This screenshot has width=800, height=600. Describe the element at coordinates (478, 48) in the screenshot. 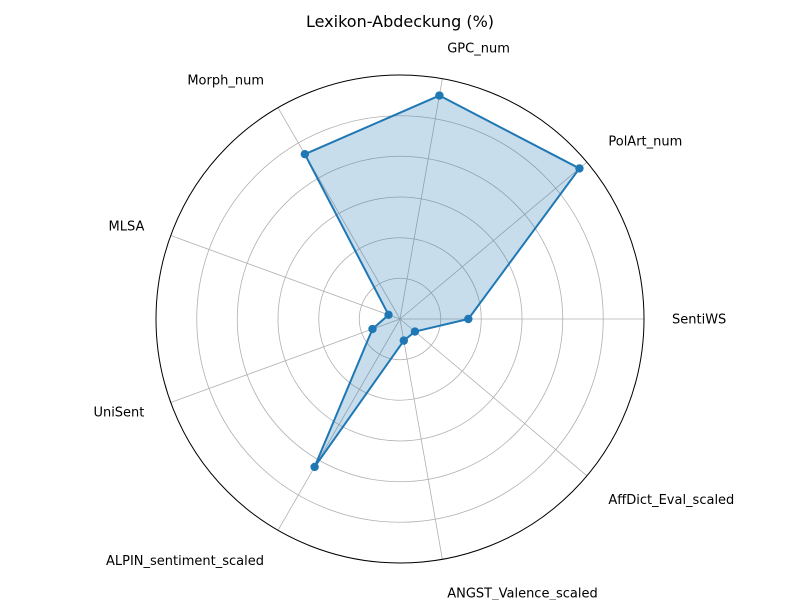

I see `axis-label-gpc-num: GPC_num` at that location.